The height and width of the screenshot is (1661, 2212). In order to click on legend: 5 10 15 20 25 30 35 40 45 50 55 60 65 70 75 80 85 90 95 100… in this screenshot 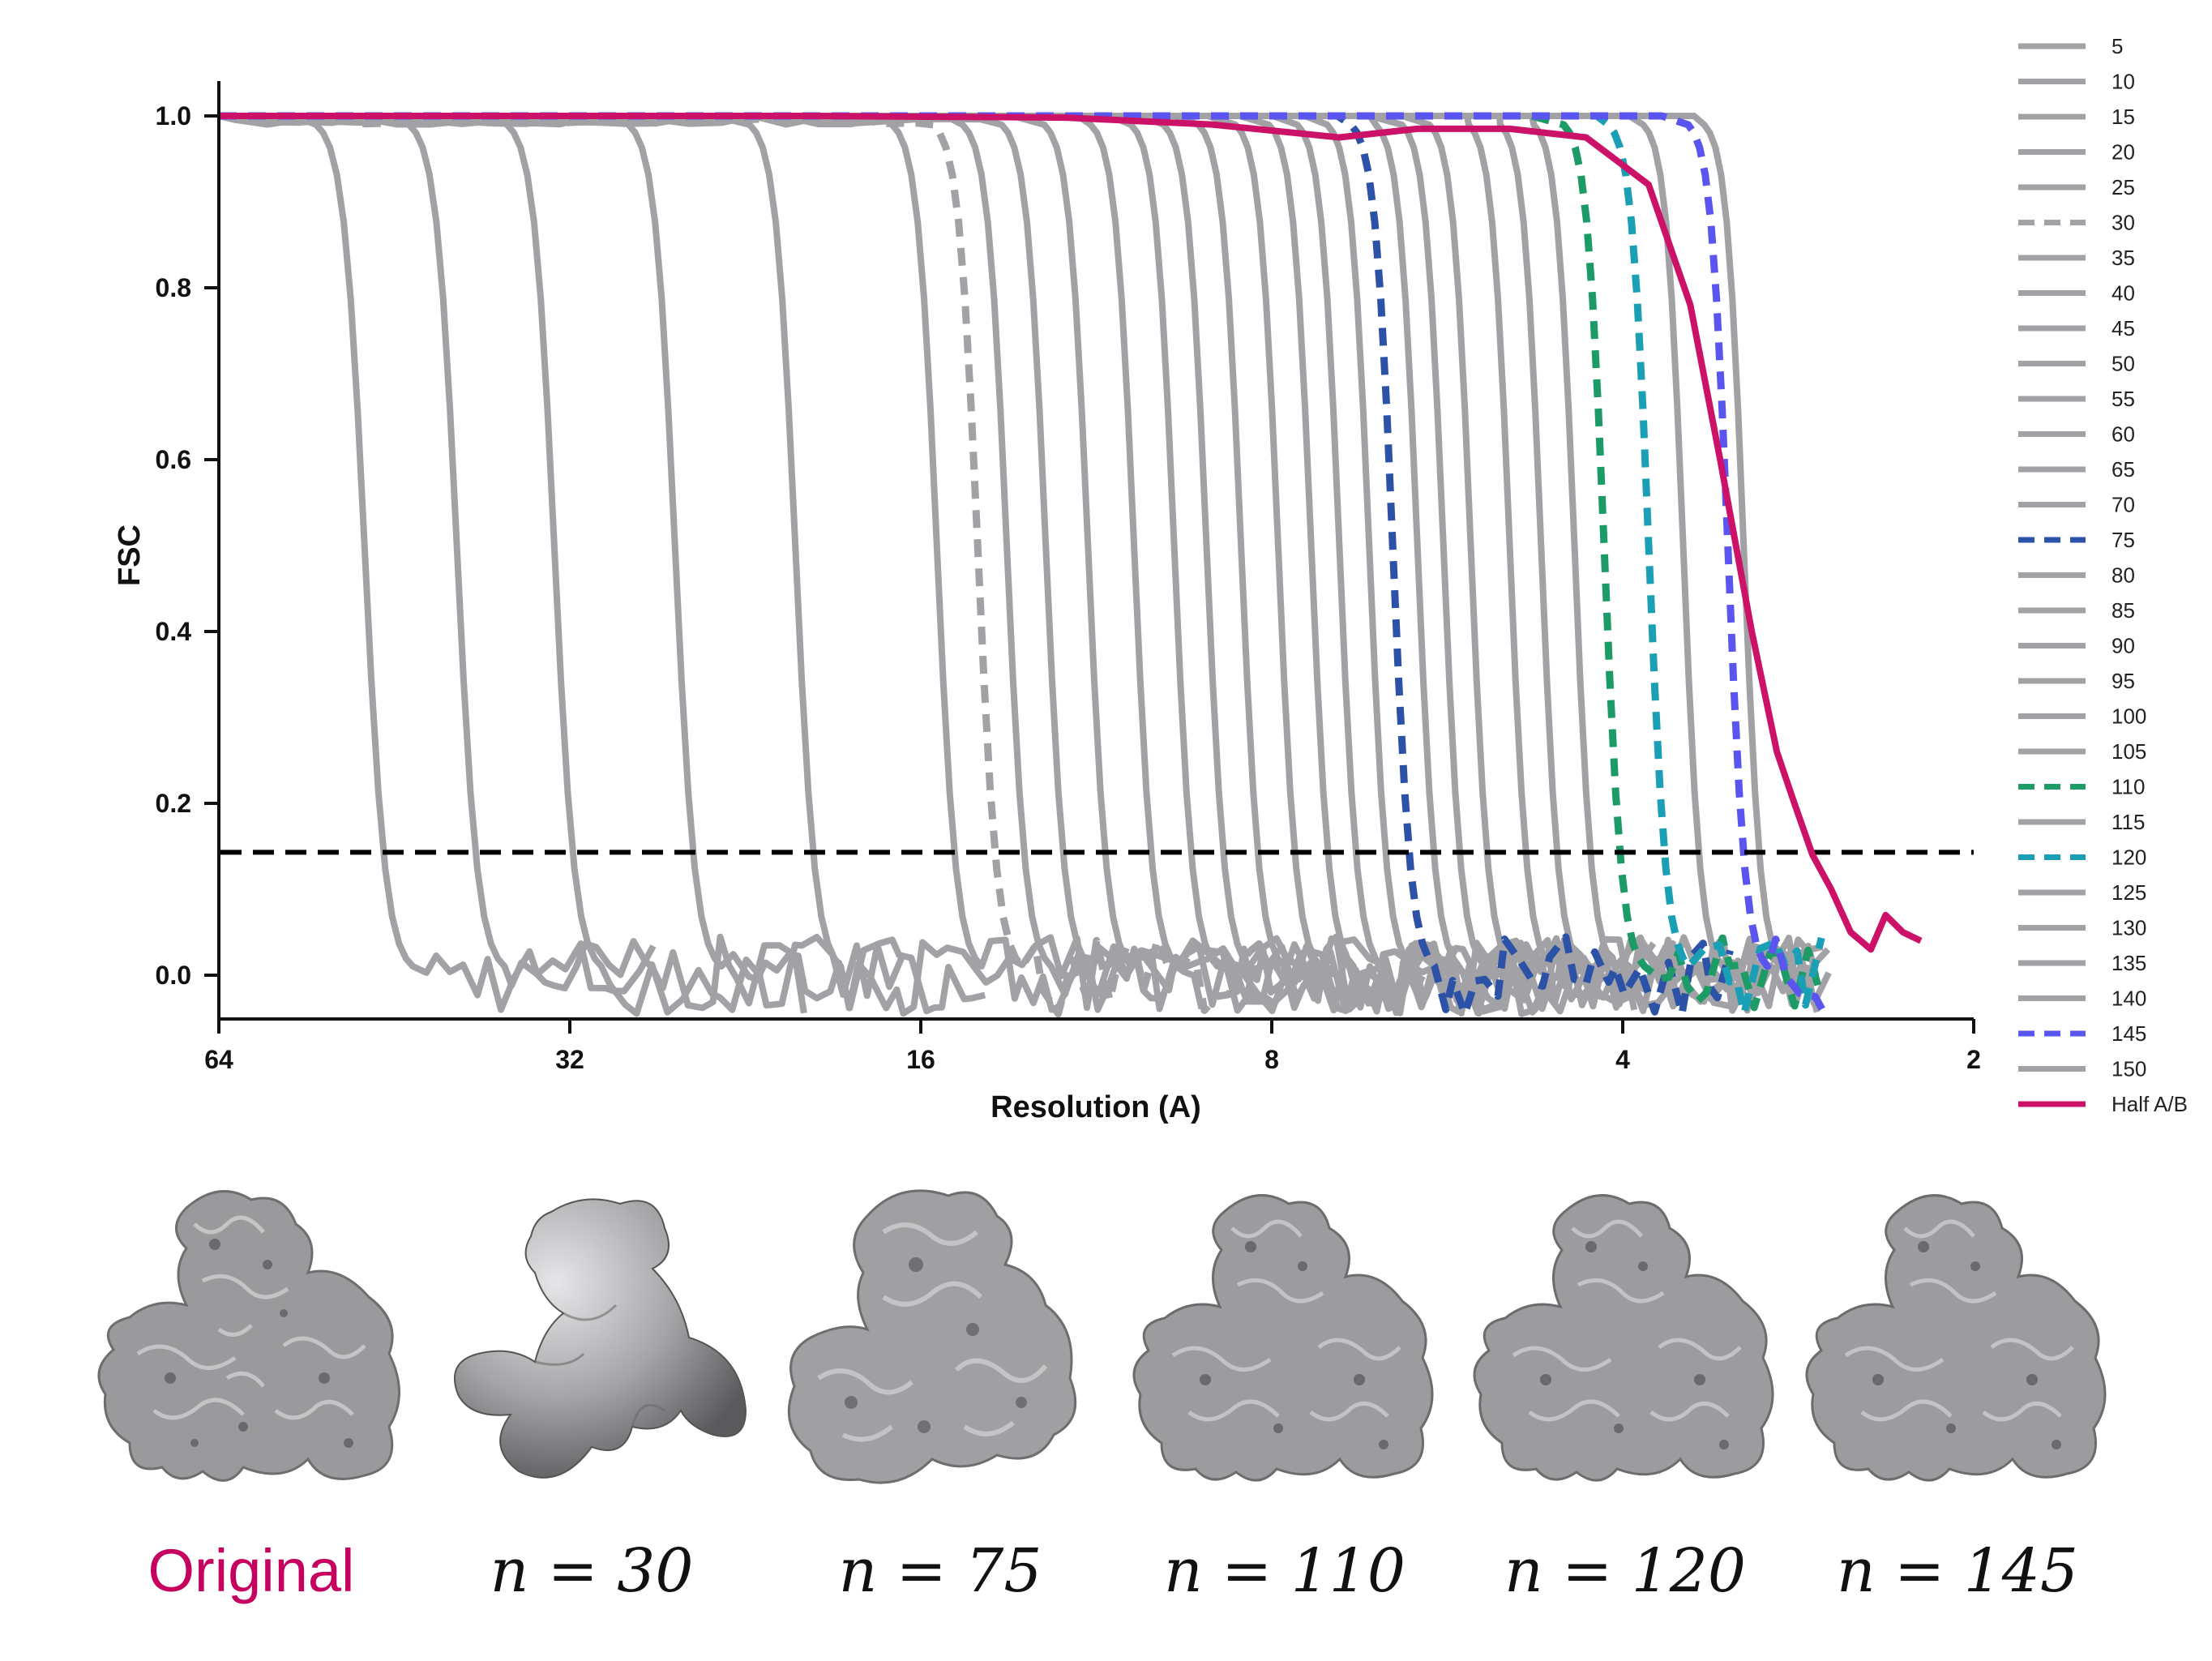, I will do `click(2103, 575)`.